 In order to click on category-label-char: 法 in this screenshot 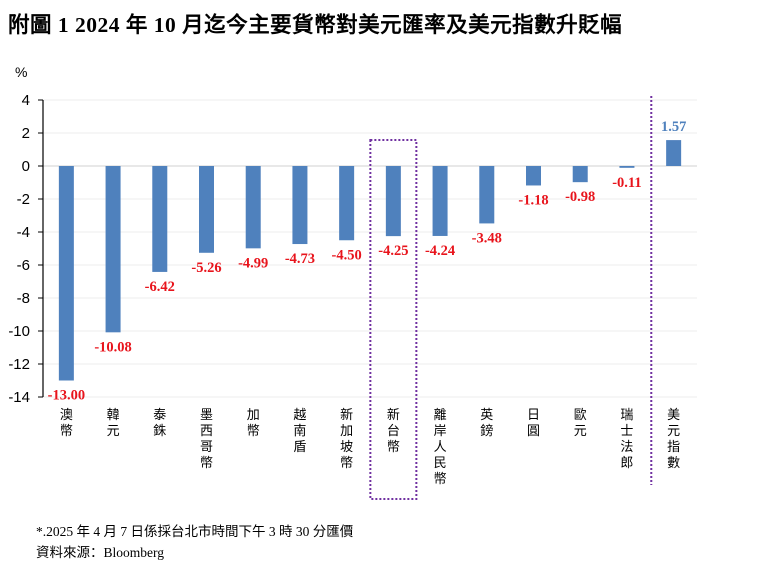, I will do `click(626, 447)`.